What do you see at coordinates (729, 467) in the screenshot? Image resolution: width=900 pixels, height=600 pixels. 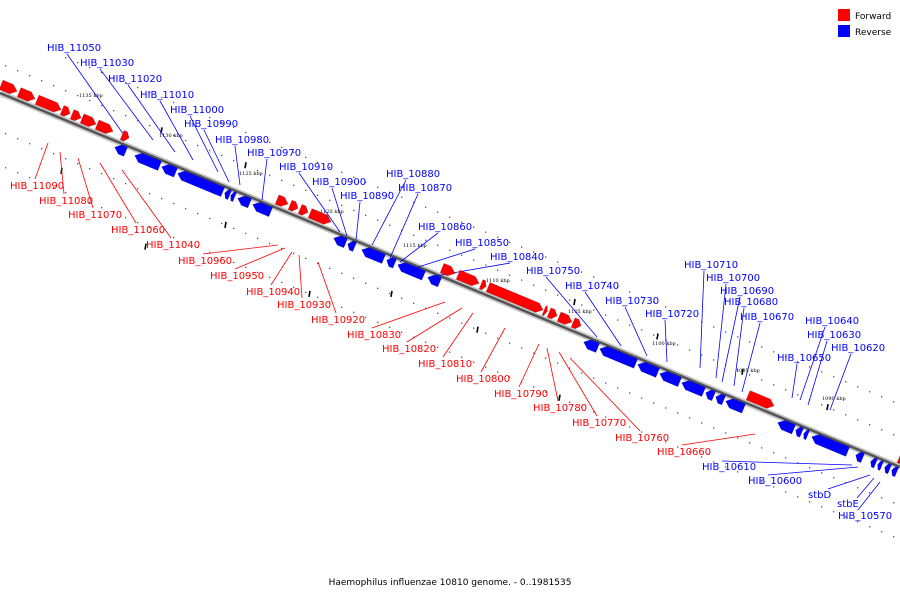 I see `reverse-gene-label: HIB_10610` at bounding box center [729, 467].